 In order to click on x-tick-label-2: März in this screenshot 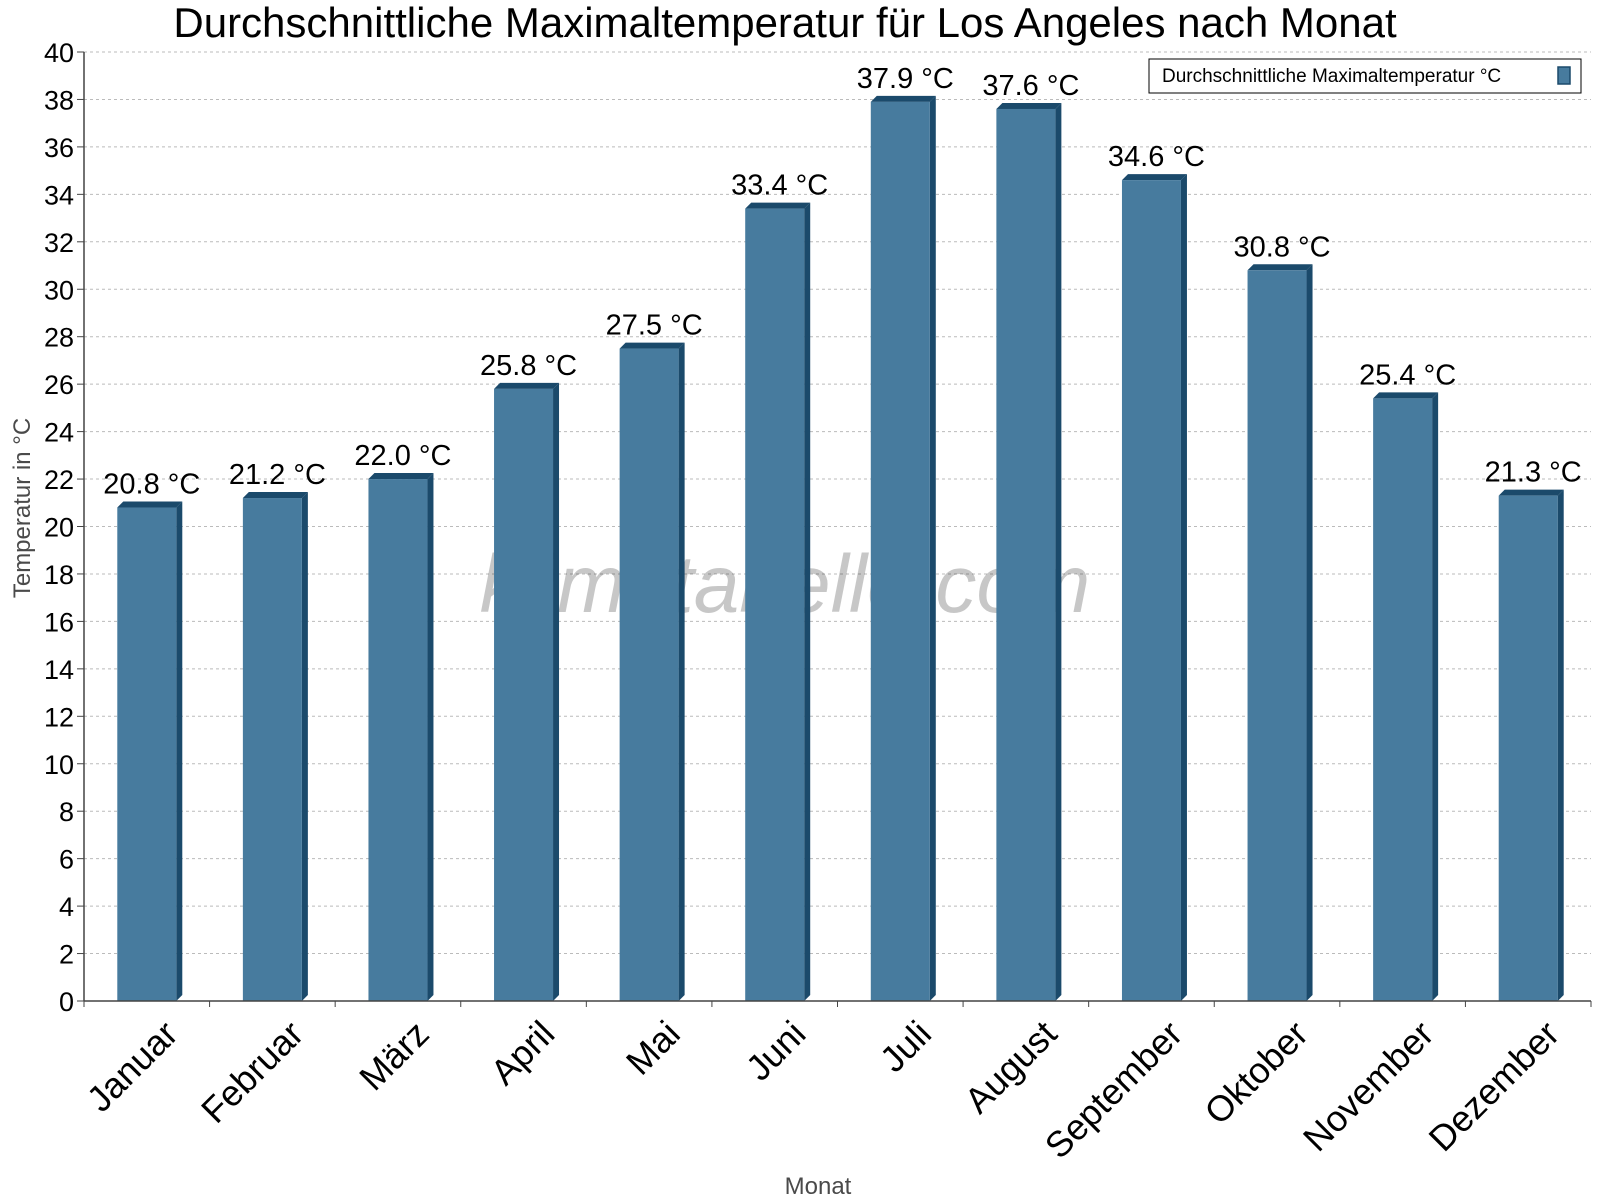, I will do `click(394, 1056)`.